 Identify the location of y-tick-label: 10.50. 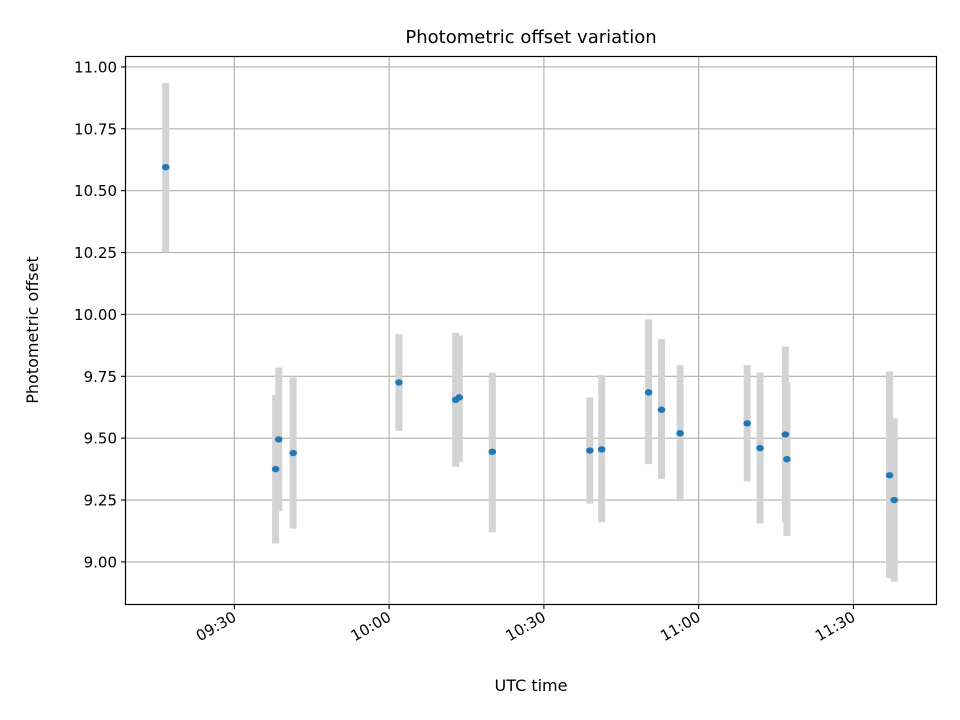
(95, 191).